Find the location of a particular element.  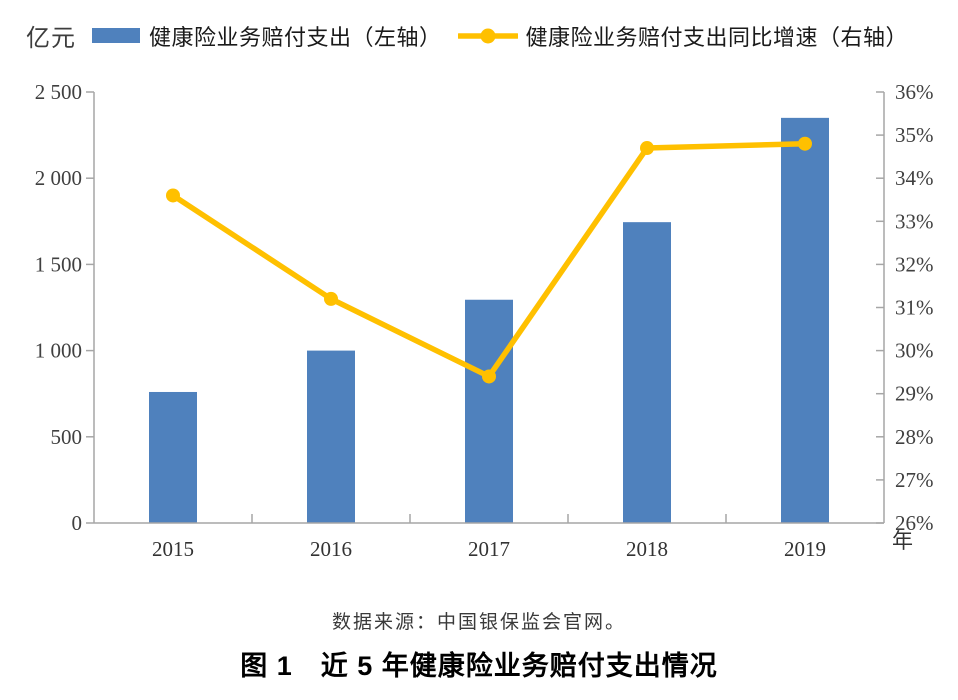

x-axis-category-label: 2016 is located at coordinates (331, 549).